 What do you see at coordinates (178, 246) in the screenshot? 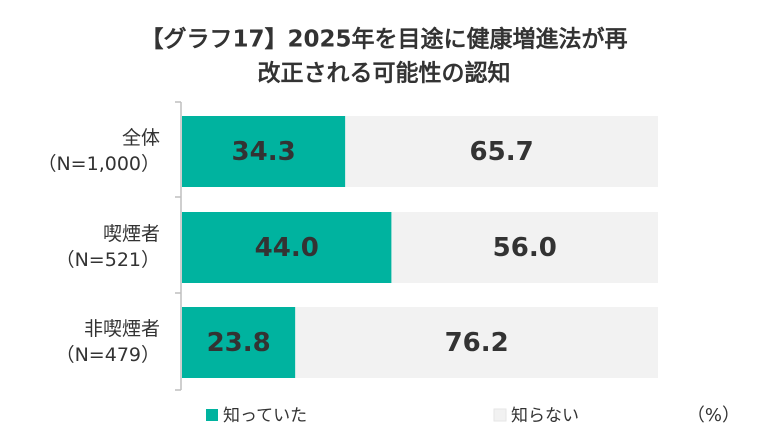
I see `axis` at bounding box center [178, 246].